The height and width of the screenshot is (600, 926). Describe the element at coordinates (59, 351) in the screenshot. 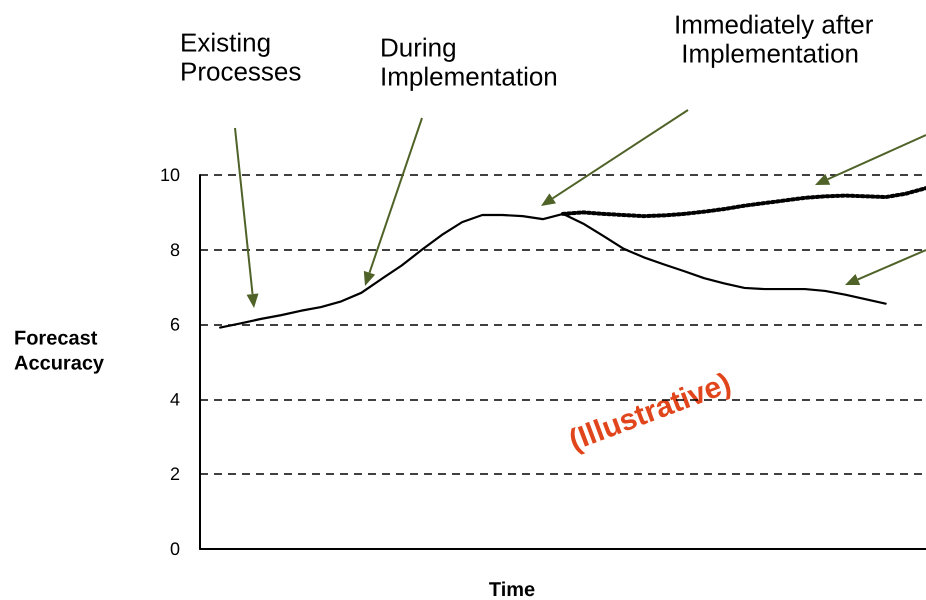

I see `y-axis-title: Forecast Accuracy` at that location.